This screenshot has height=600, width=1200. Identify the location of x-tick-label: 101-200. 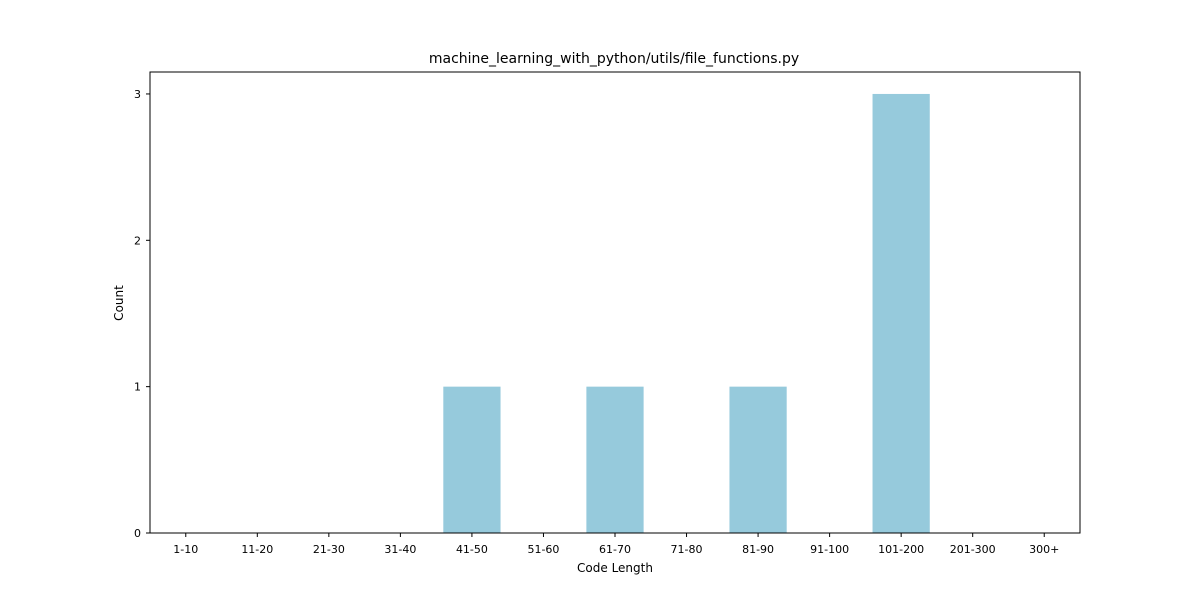
(901, 549).